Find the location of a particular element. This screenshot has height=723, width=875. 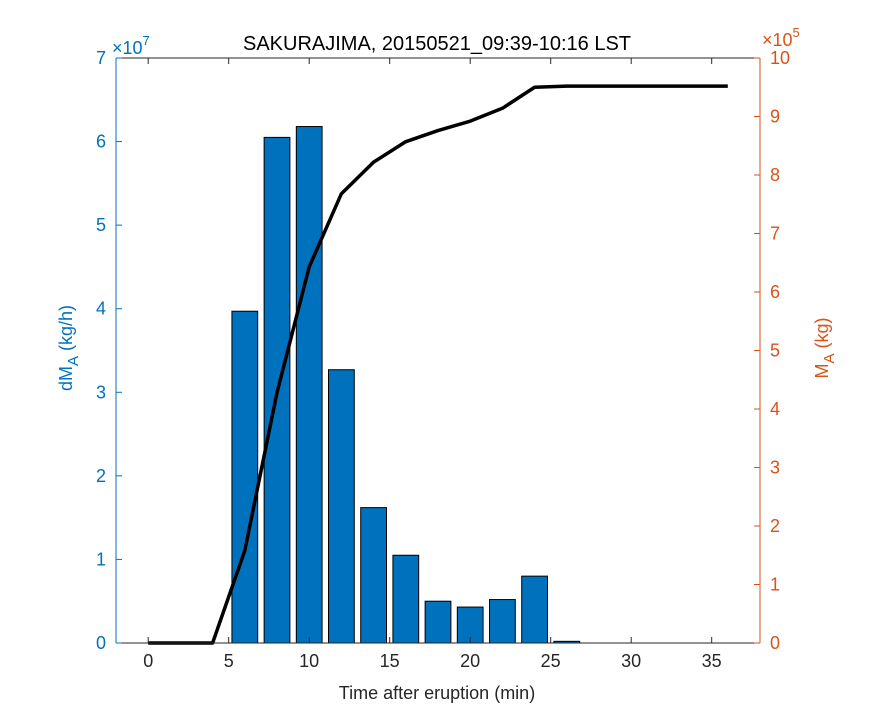

right-tick-label-0: 0 is located at coordinates (775, 643).